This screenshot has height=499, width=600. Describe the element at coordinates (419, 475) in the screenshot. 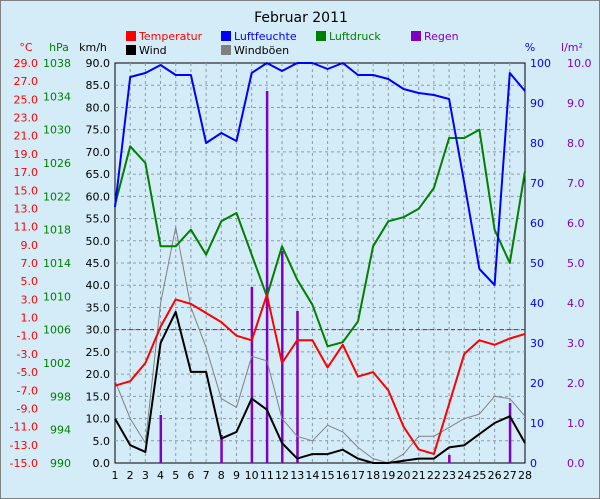

I see `x-tick-label: 21` at that location.